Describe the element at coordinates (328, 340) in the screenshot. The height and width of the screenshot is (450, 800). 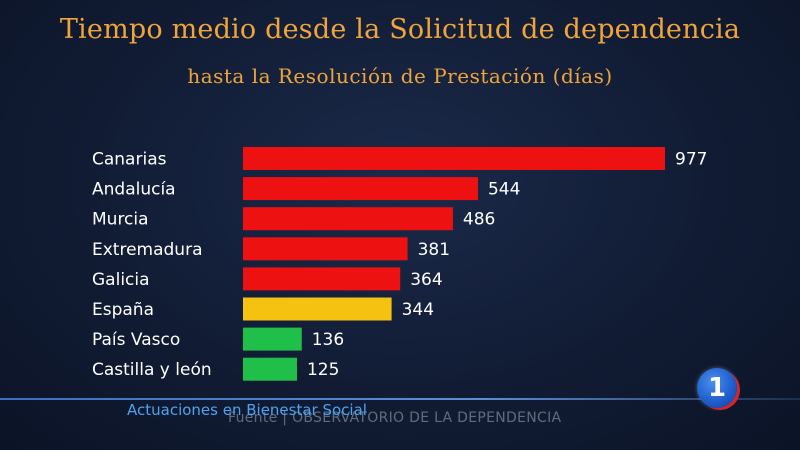
I see `value-label: 136` at that location.